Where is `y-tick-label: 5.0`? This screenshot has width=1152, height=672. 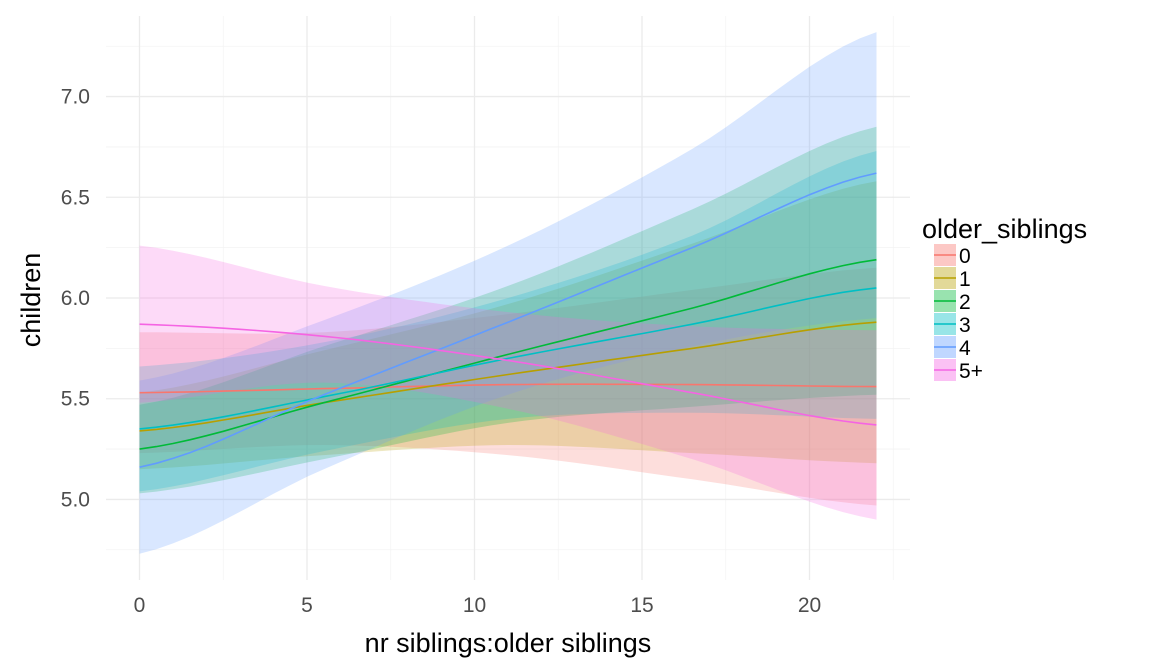
y-tick-label: 5.0 is located at coordinates (75, 499).